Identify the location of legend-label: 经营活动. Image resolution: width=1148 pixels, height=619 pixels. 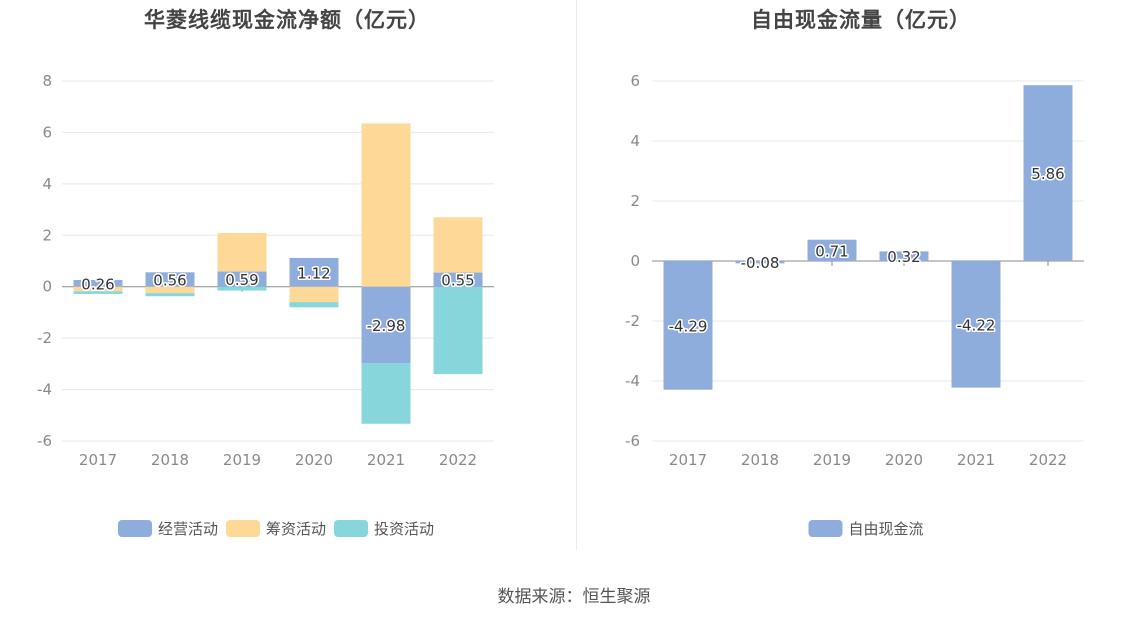
(188, 529).